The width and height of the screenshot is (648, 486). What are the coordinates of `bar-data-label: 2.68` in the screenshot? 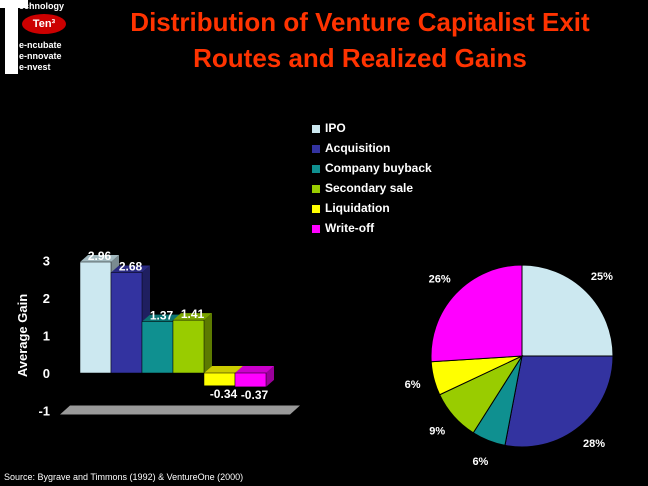 It's located at (131, 267).